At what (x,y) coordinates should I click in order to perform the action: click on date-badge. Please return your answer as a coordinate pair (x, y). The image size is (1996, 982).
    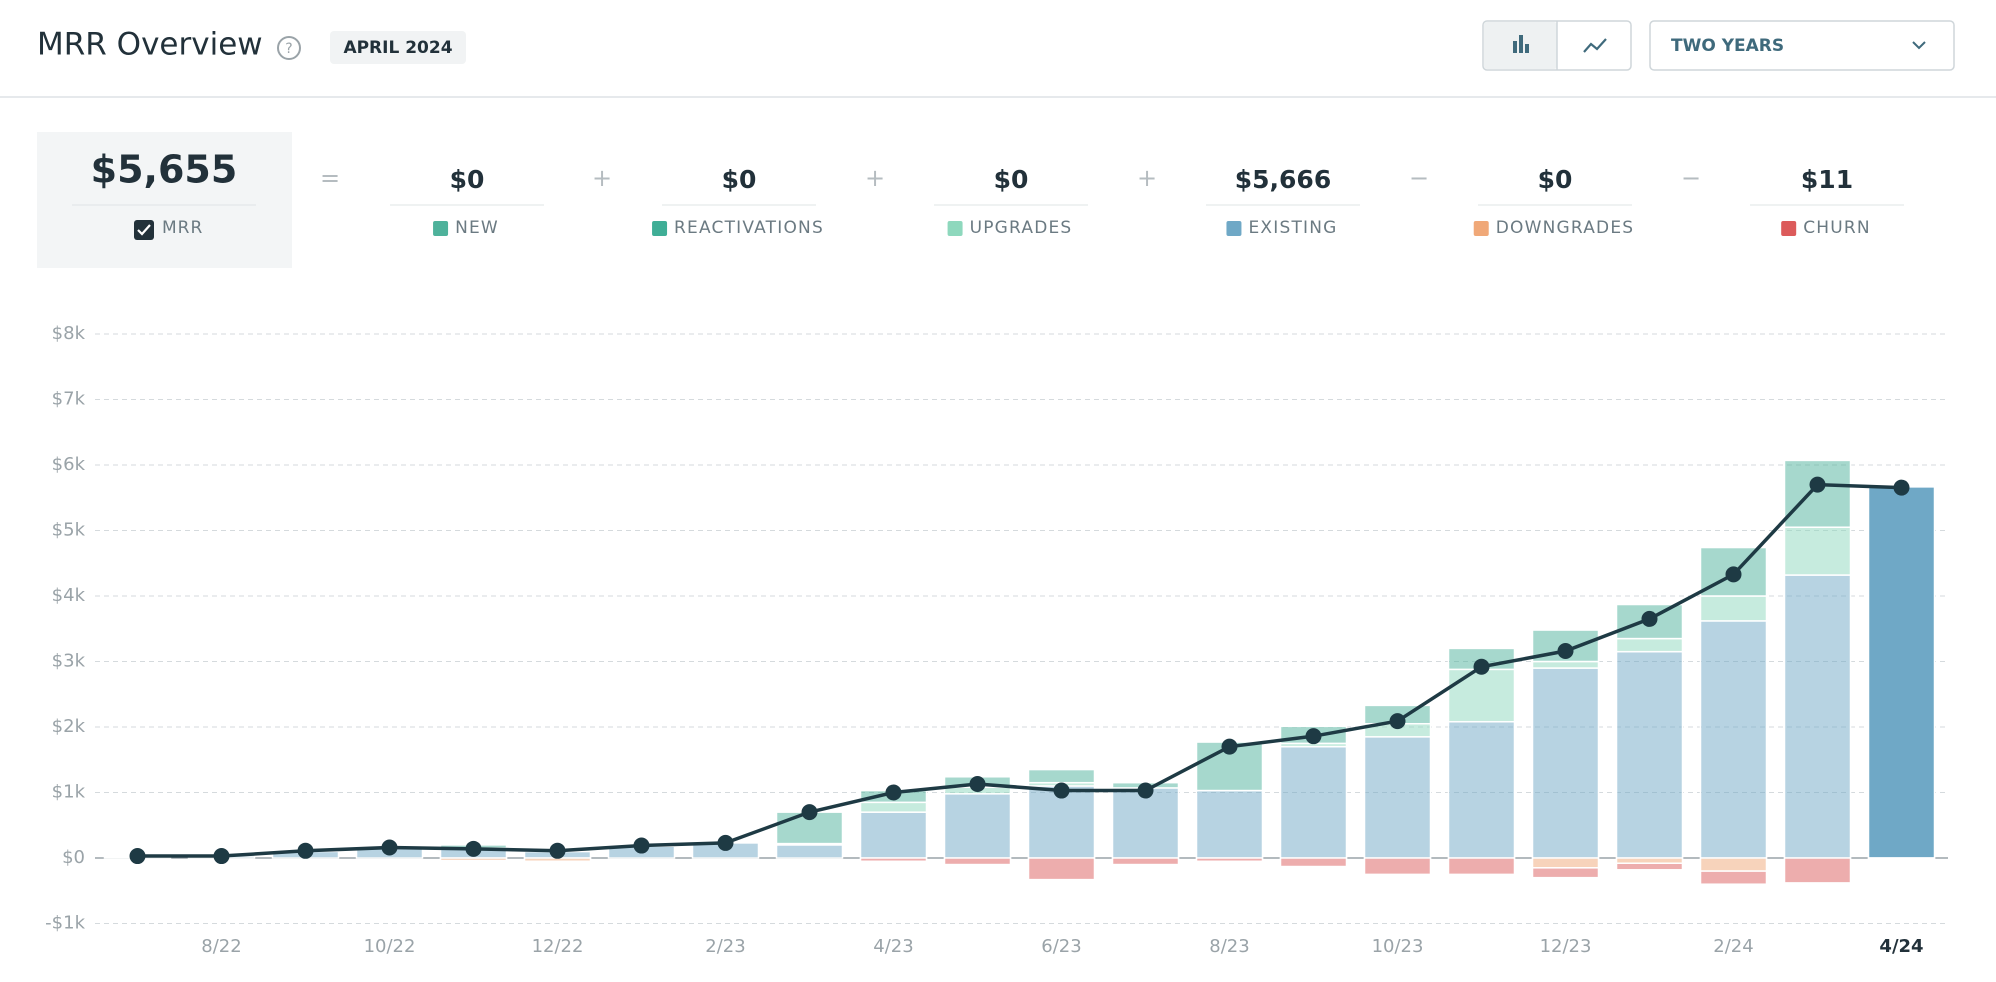
    Looking at the image, I should click on (398, 47).